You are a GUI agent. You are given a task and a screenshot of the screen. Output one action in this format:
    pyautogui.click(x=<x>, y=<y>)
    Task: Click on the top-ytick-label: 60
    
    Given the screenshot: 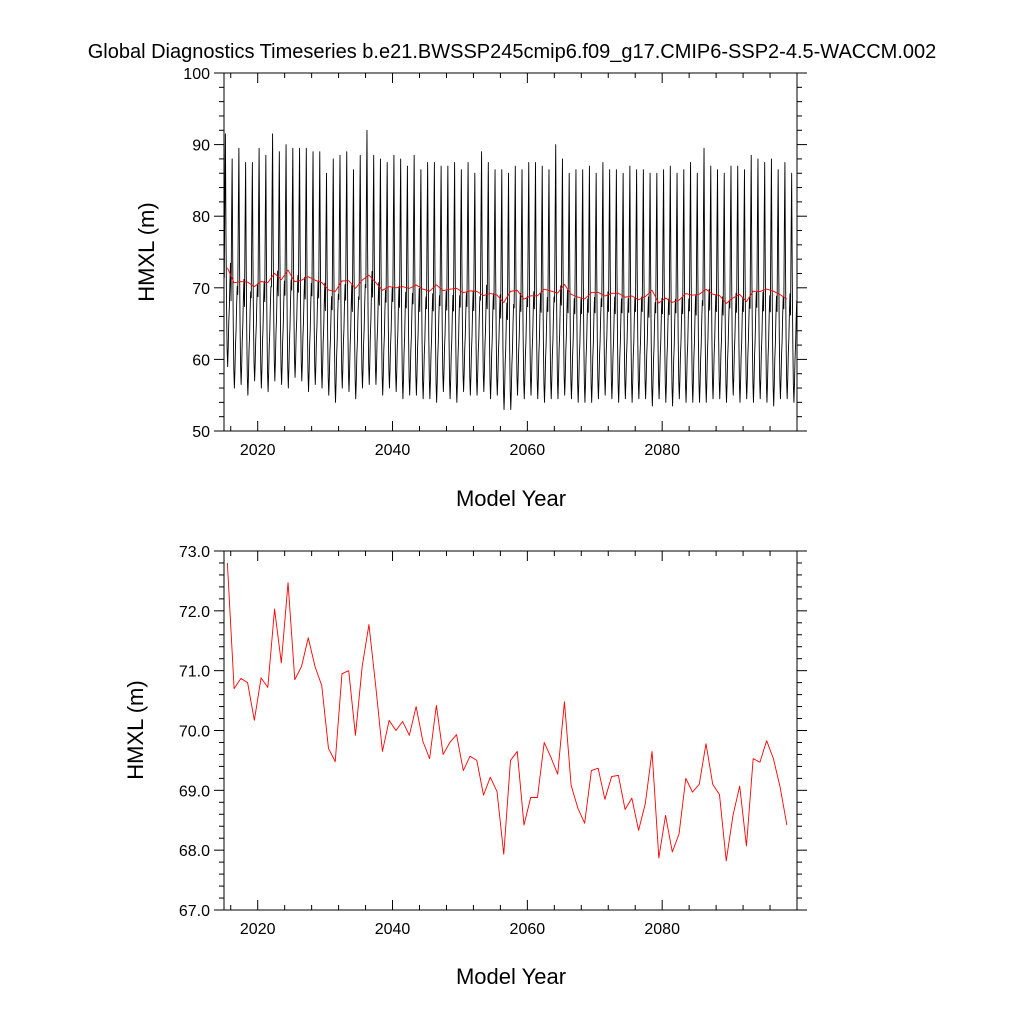 What is the action you would take?
    pyautogui.click(x=201, y=360)
    